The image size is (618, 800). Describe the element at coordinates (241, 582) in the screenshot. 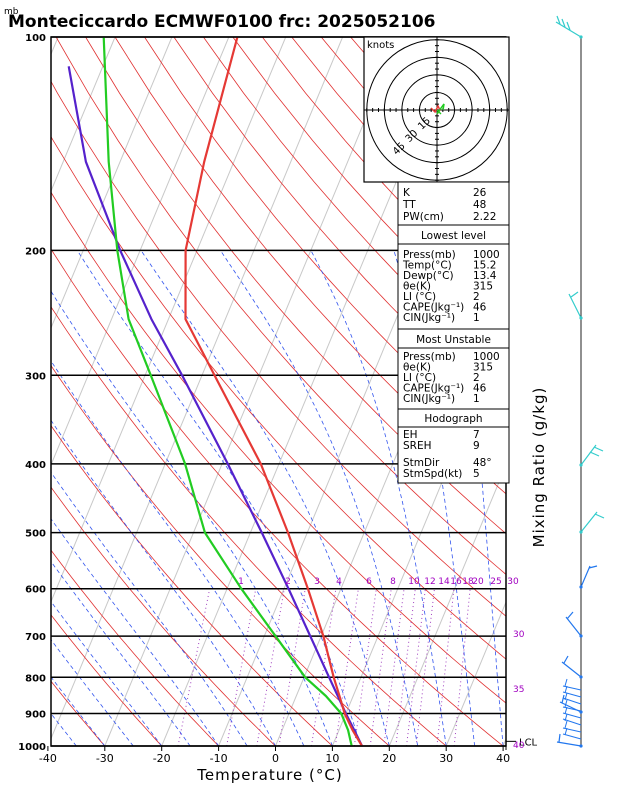

I see `mixing-ratio-label: 1` at that location.